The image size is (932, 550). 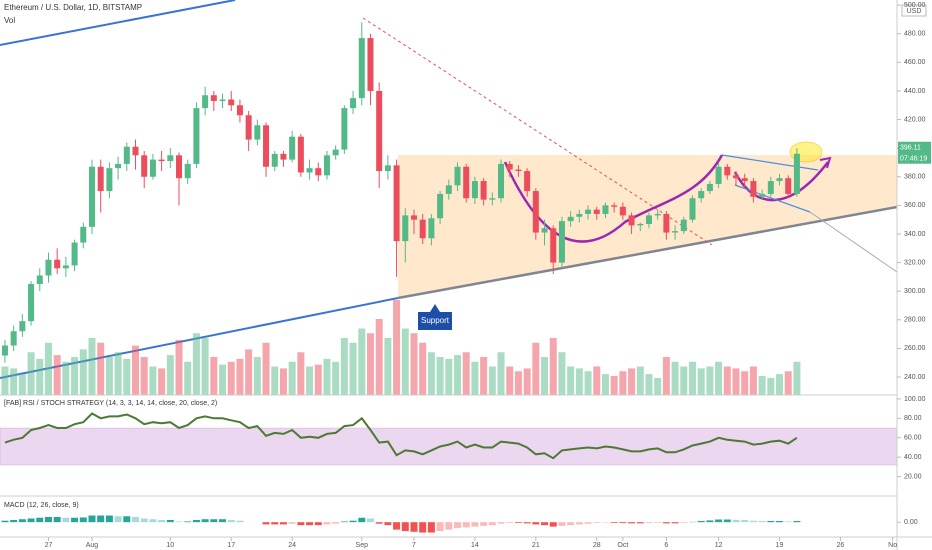 I want to click on handle-curve, so click(x=781, y=181).